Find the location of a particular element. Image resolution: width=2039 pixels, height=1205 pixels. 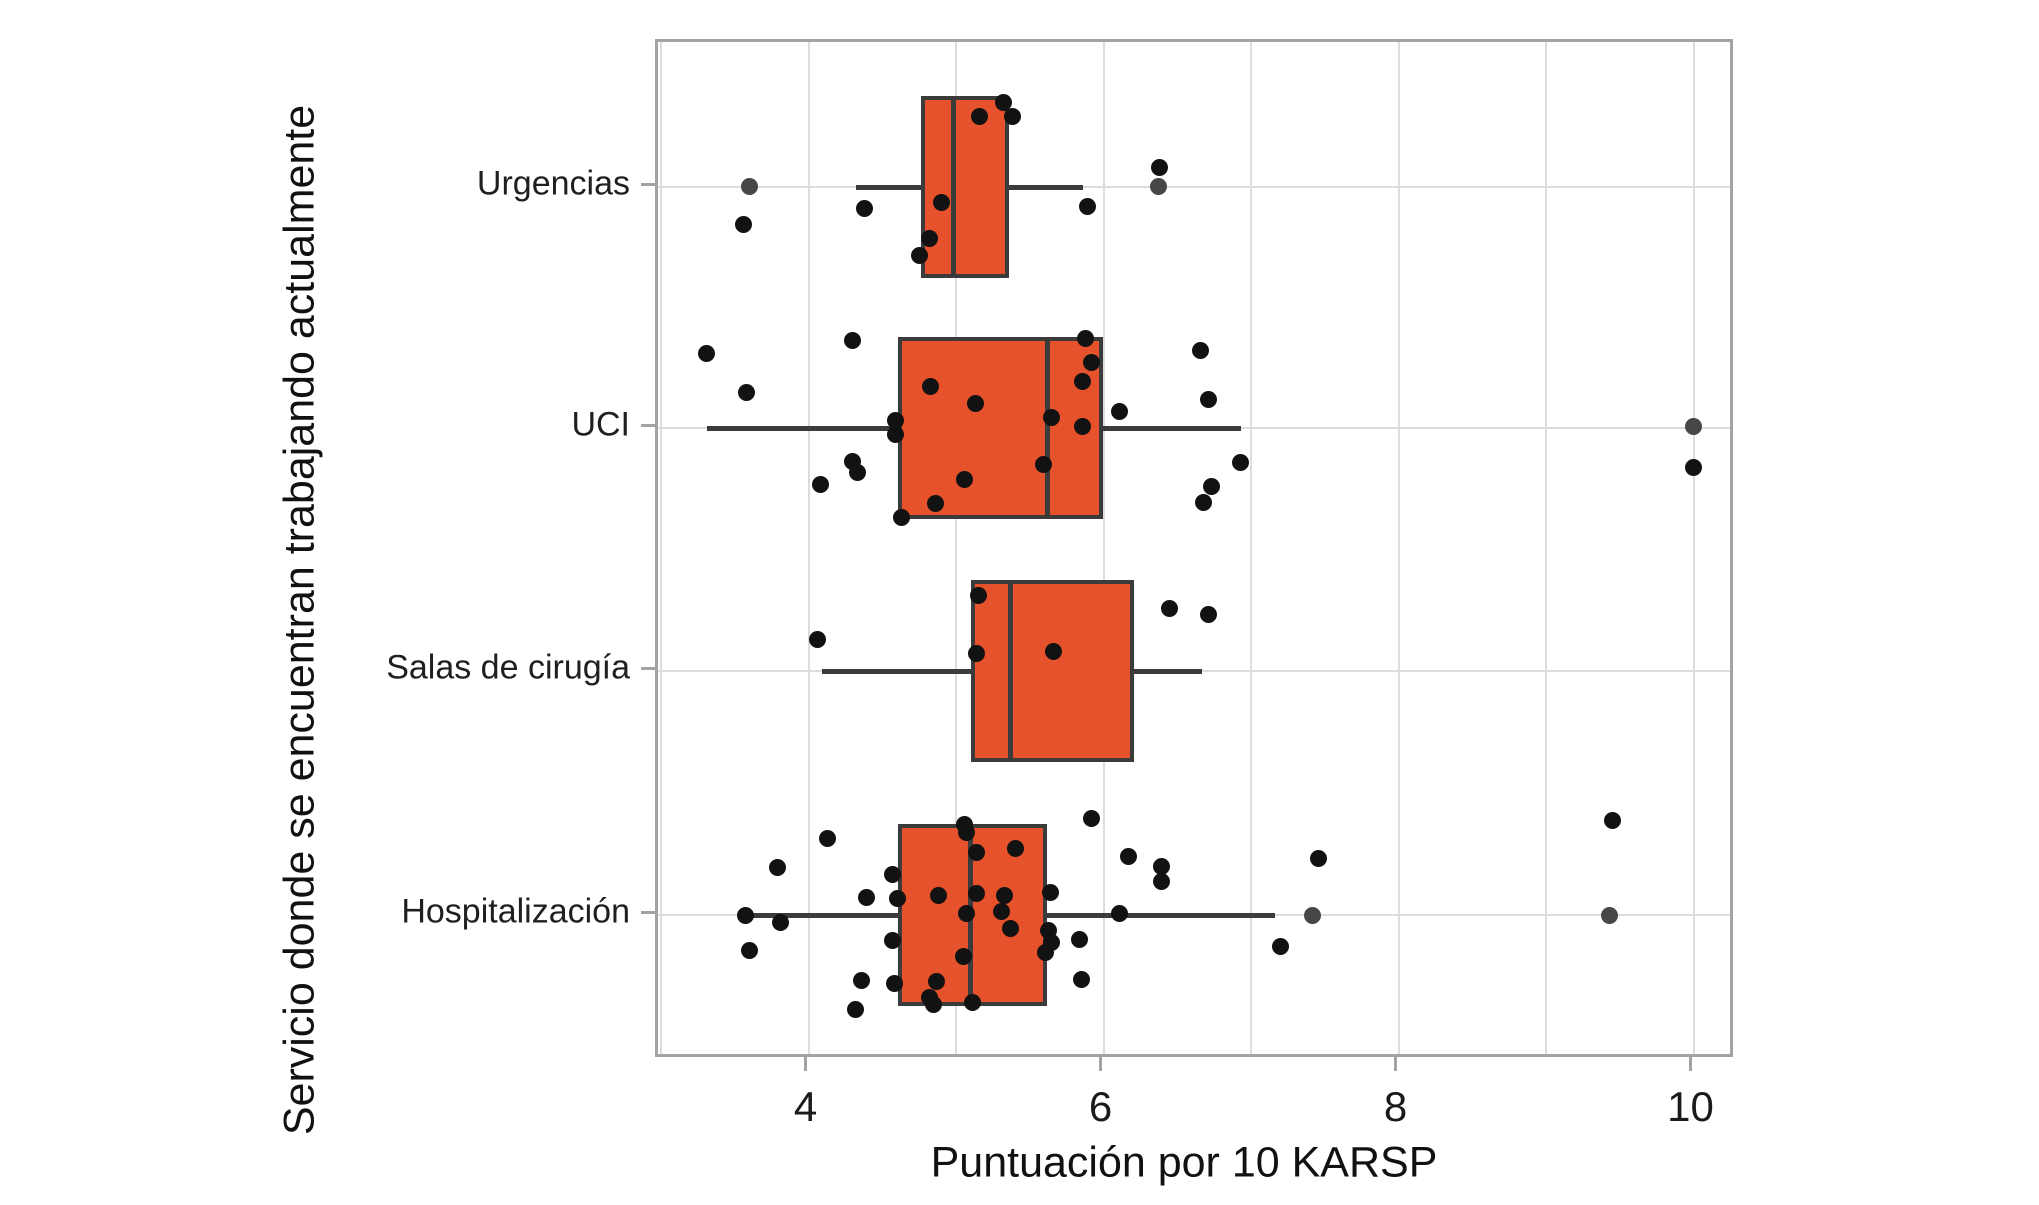

x-tick-label: 10 is located at coordinates (1690, 1106).